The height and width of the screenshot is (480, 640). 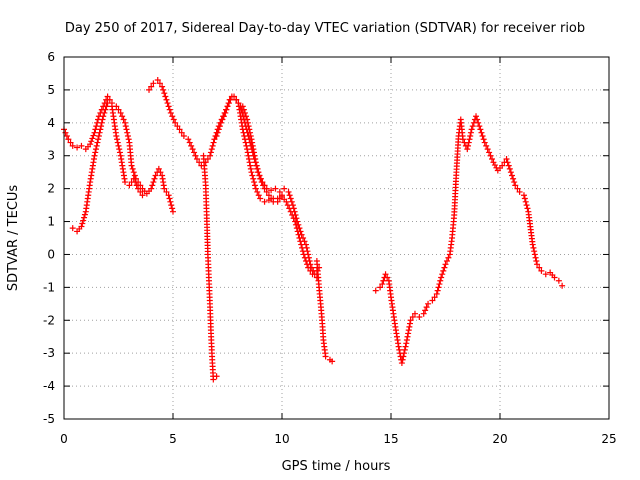 I want to click on x-tick-label: 0, so click(x=64, y=439).